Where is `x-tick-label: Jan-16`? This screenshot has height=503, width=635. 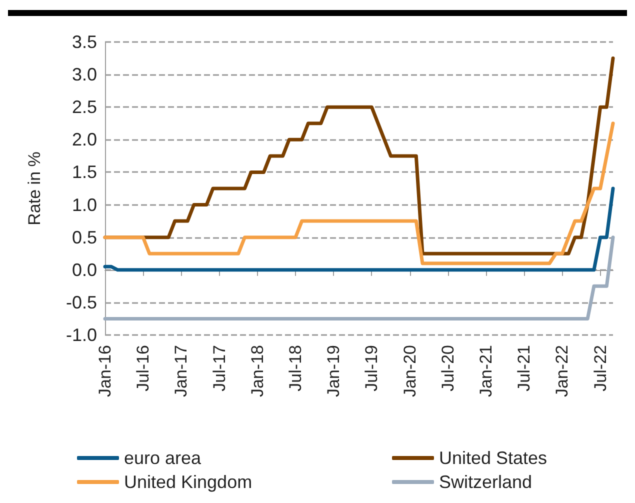
x-tick-label: Jan-16 is located at coordinates (105, 371).